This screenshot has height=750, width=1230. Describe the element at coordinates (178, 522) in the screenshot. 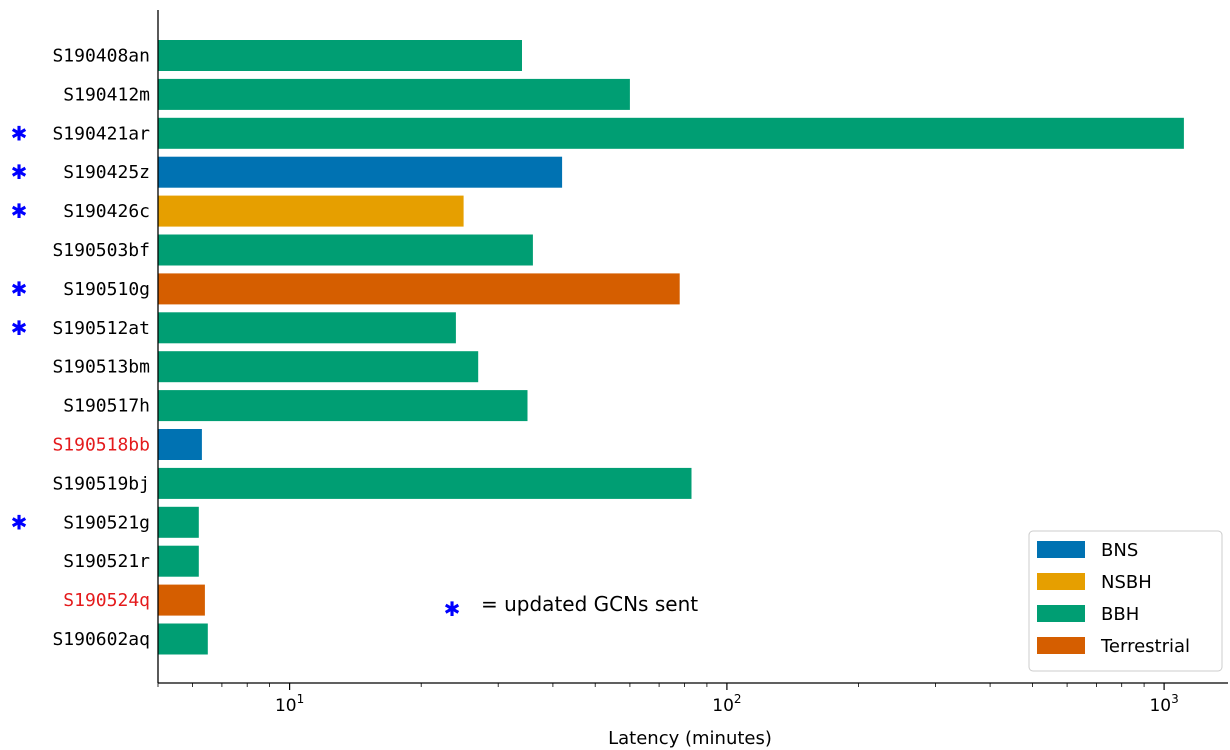

I see `bar-S190521g` at that location.